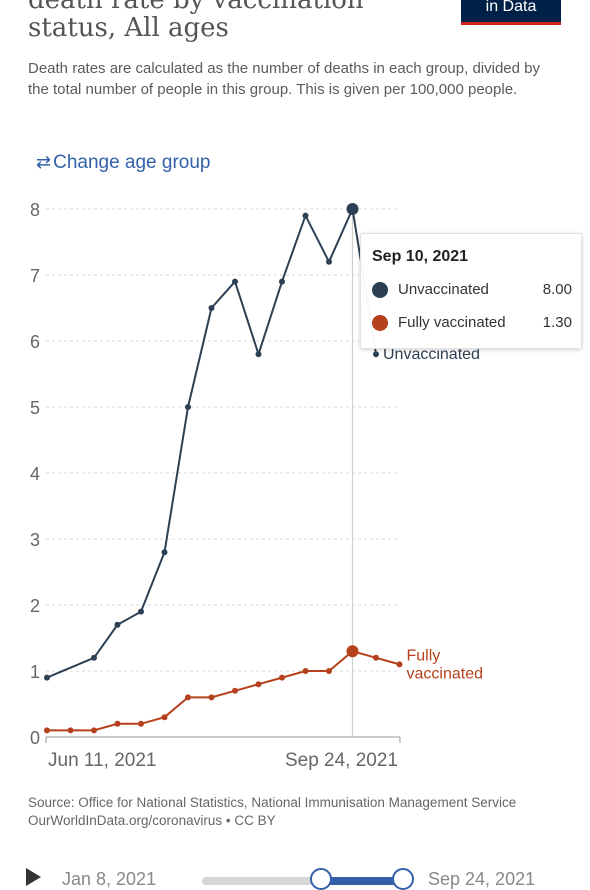 The image size is (590, 890). Describe the element at coordinates (482, 879) in the screenshot. I see `timeline-end-label: Sep 24, 2021` at that location.